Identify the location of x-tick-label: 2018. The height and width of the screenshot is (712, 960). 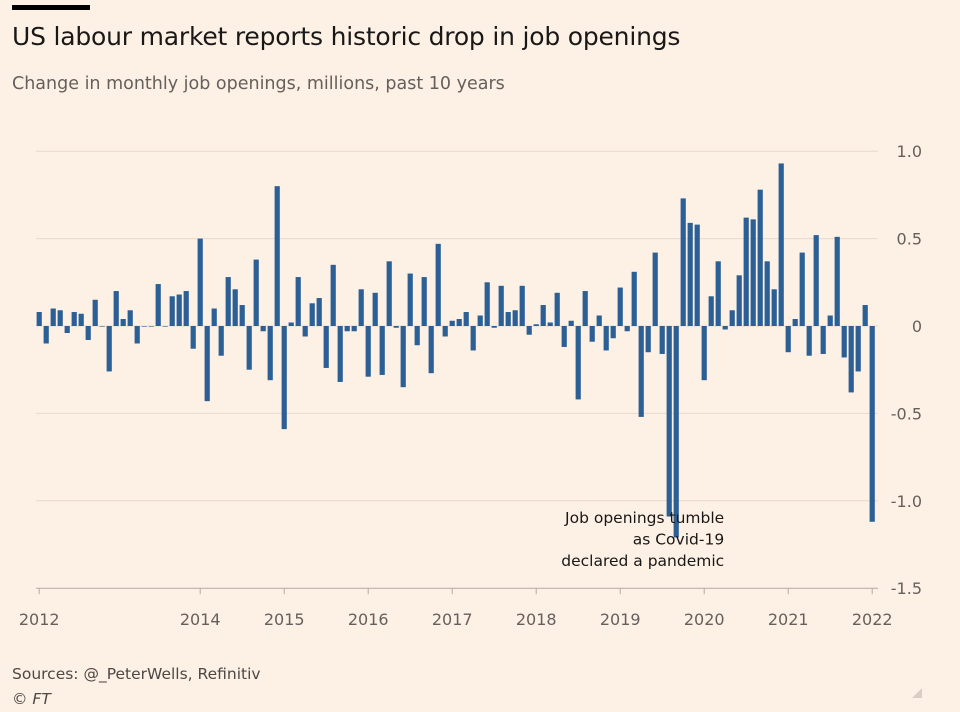
(536, 619).